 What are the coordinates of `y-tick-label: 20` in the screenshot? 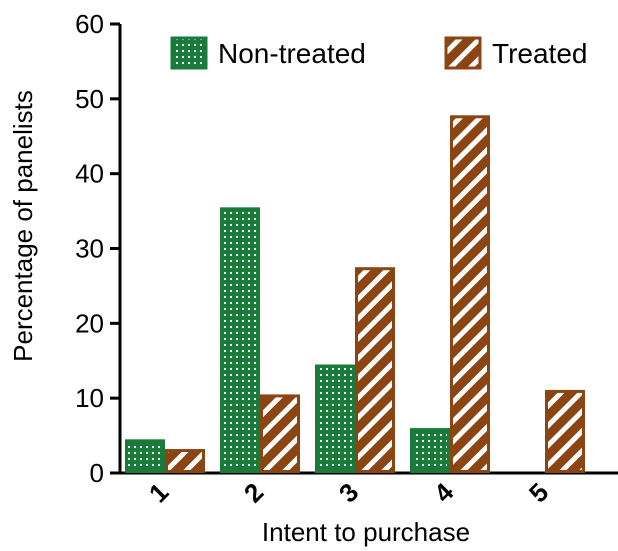 It's located at (89, 323).